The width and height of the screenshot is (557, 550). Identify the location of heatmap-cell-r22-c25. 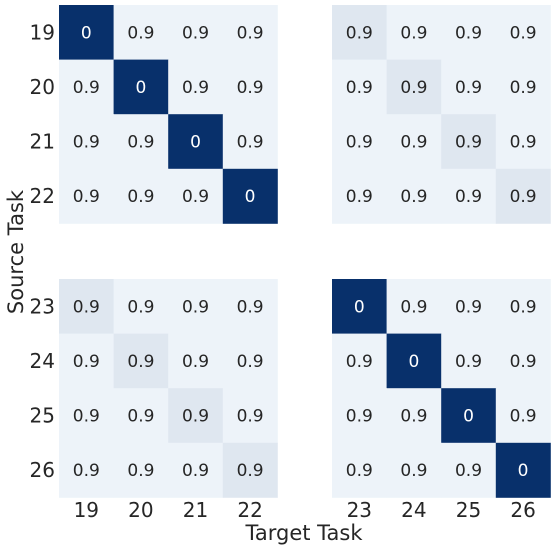
(469, 196).